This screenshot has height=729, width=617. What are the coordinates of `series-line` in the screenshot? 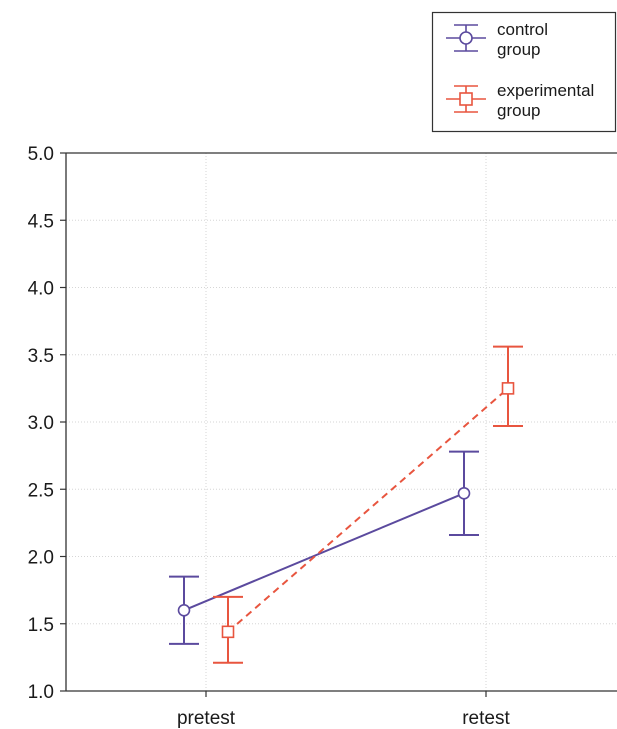 It's located at (324, 552).